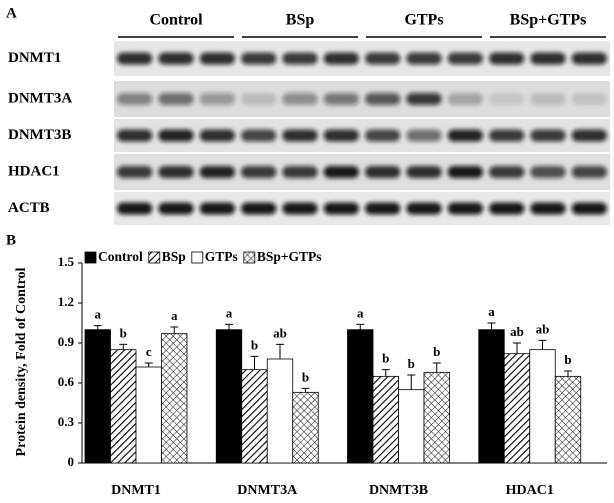 This screenshot has width=614, height=503. Describe the element at coordinates (548, 20) in the screenshot. I see `group-label: BSp+GTPs` at that location.